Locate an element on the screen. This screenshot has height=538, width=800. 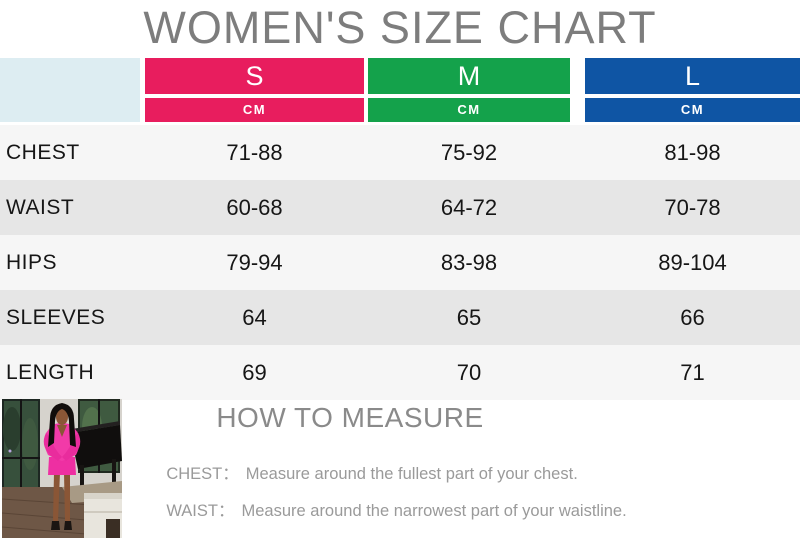
unit-header-m: CM is located at coordinates (469, 110).